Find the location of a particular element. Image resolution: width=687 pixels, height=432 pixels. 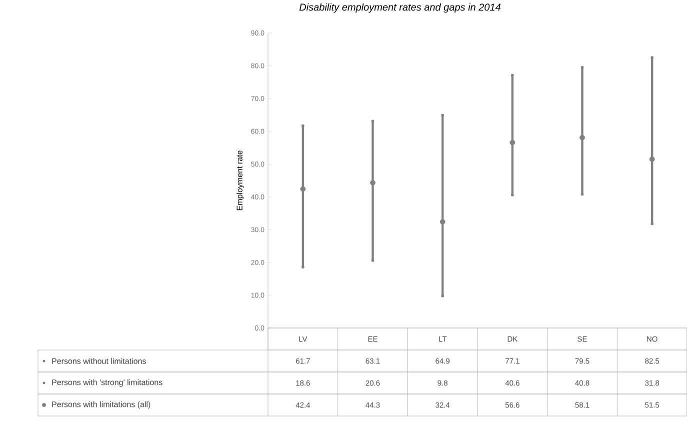

legend-label: Persons with limitations (all) is located at coordinates (101, 405).